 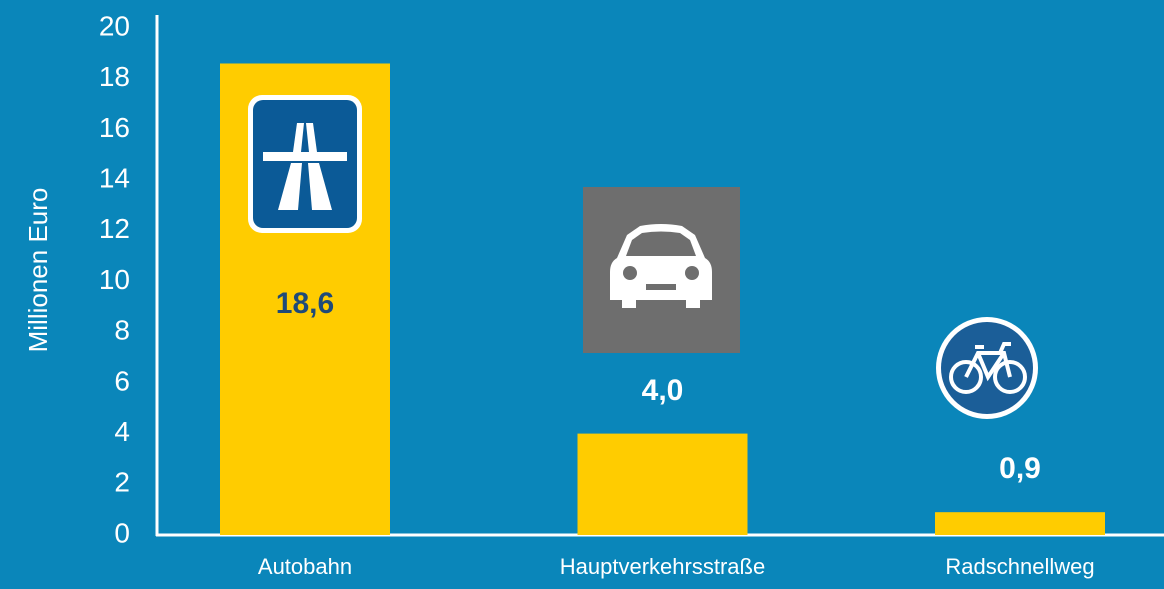 I want to click on y-tick-label: 6, so click(x=122, y=380).